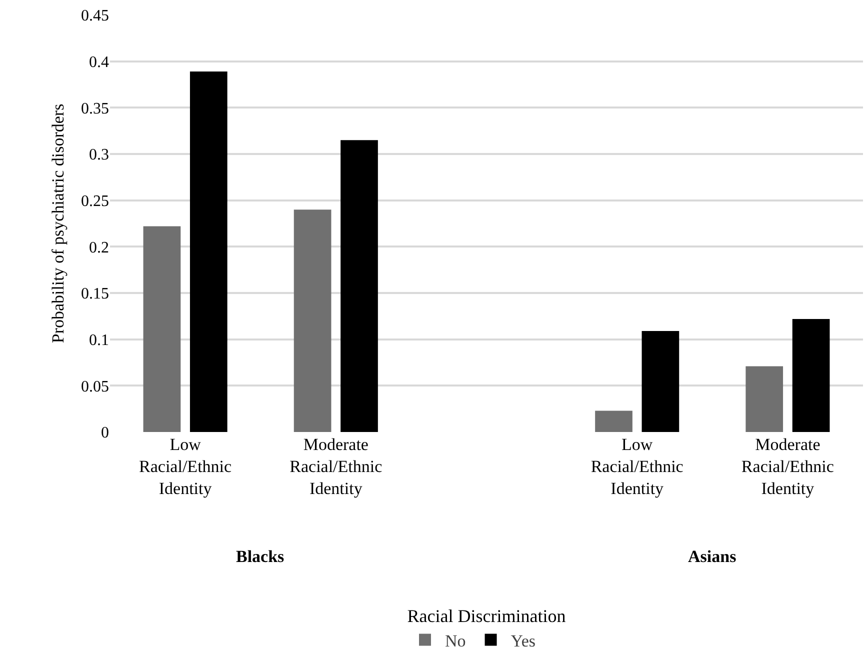 This screenshot has width=868, height=663. What do you see at coordinates (105, 433) in the screenshot?
I see `y-tick-label: 0` at bounding box center [105, 433].